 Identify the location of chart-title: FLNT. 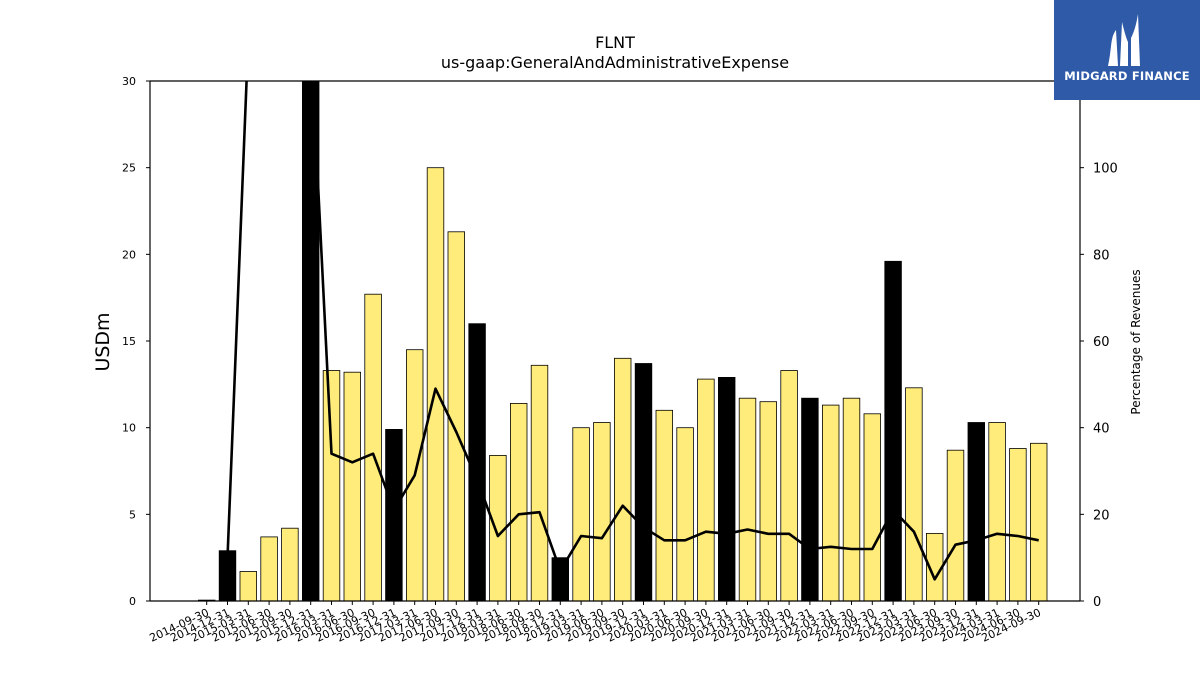
(615, 42).